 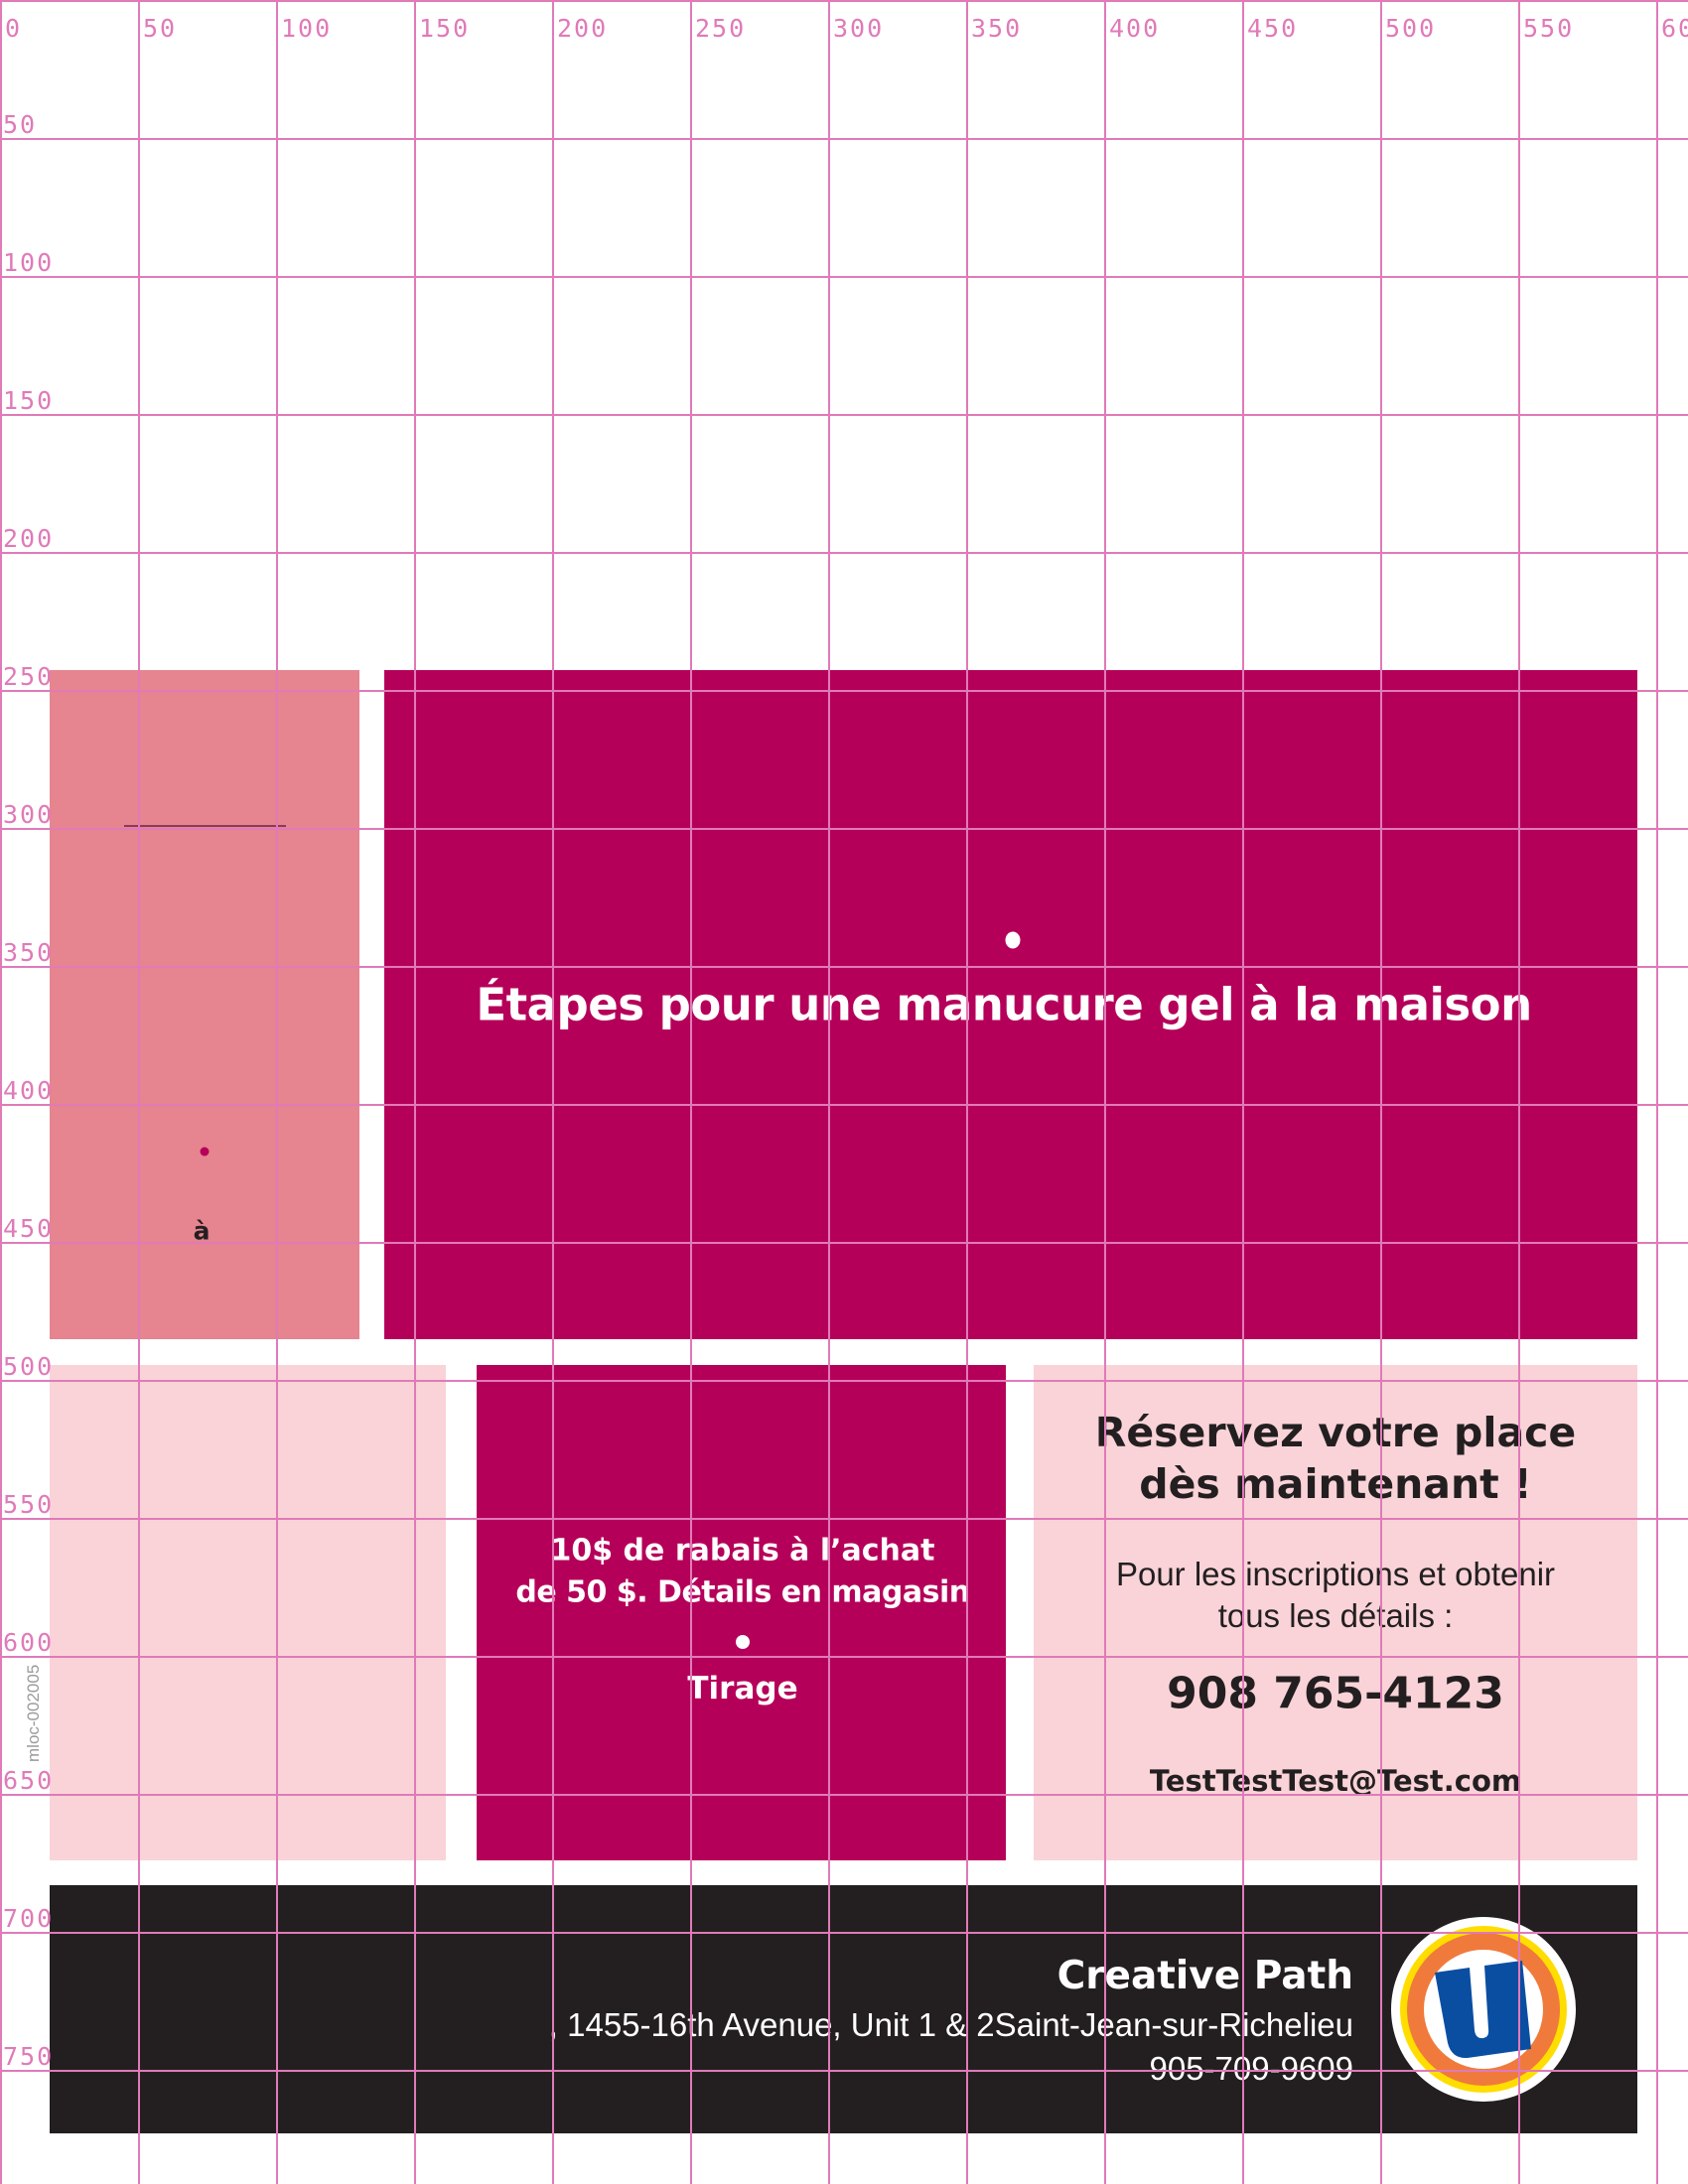 I want to click on grid-label-x: 600, so click(x=1674, y=28).